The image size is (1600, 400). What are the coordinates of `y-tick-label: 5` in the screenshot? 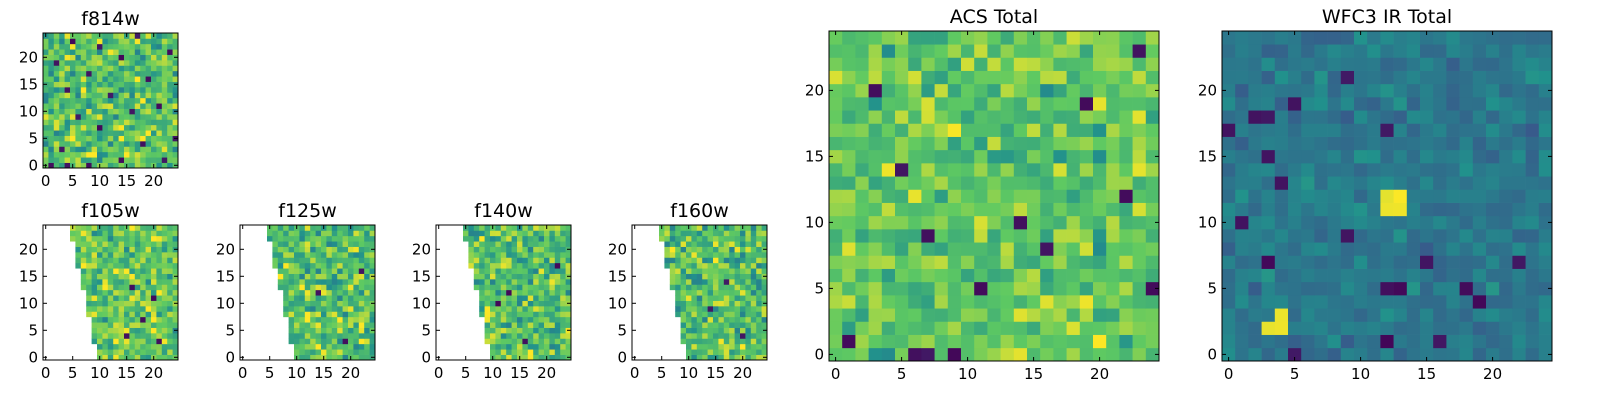 It's located at (33, 330).